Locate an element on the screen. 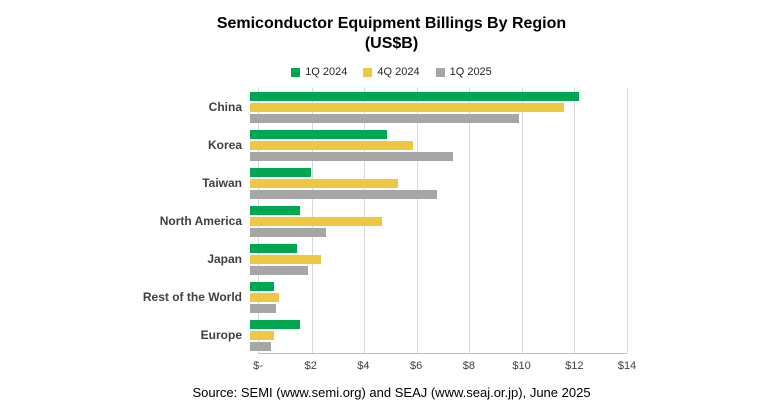 The height and width of the screenshot is (410, 783). legend-item: 1Q 2025 is located at coordinates (463, 72).